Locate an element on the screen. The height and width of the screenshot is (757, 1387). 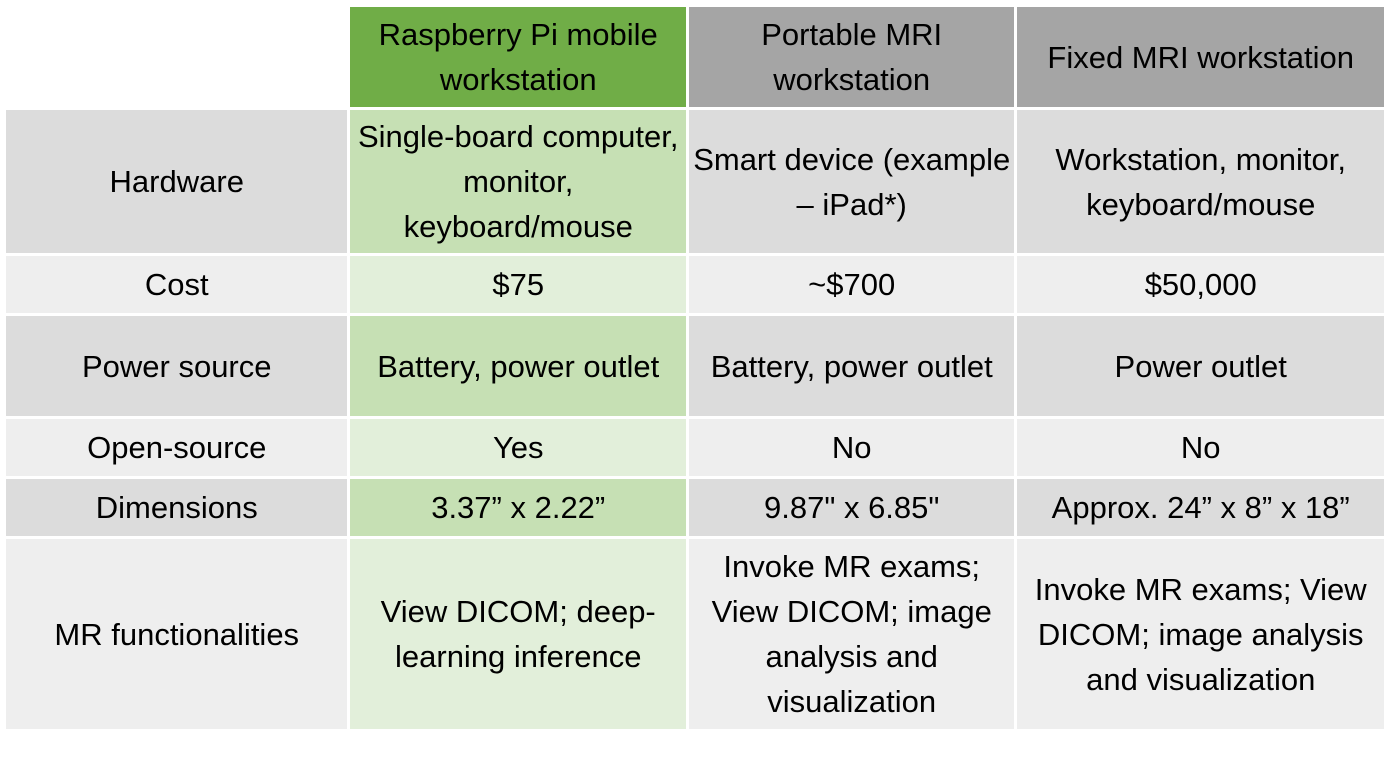
table-row: Cost $75 ~$700 $50,000 is located at coordinates (695, 284).